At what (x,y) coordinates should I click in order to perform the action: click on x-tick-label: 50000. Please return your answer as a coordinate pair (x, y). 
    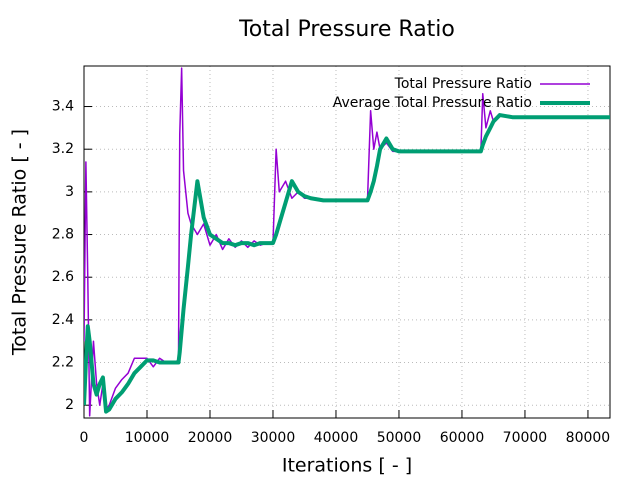
    Looking at the image, I should click on (399, 438).